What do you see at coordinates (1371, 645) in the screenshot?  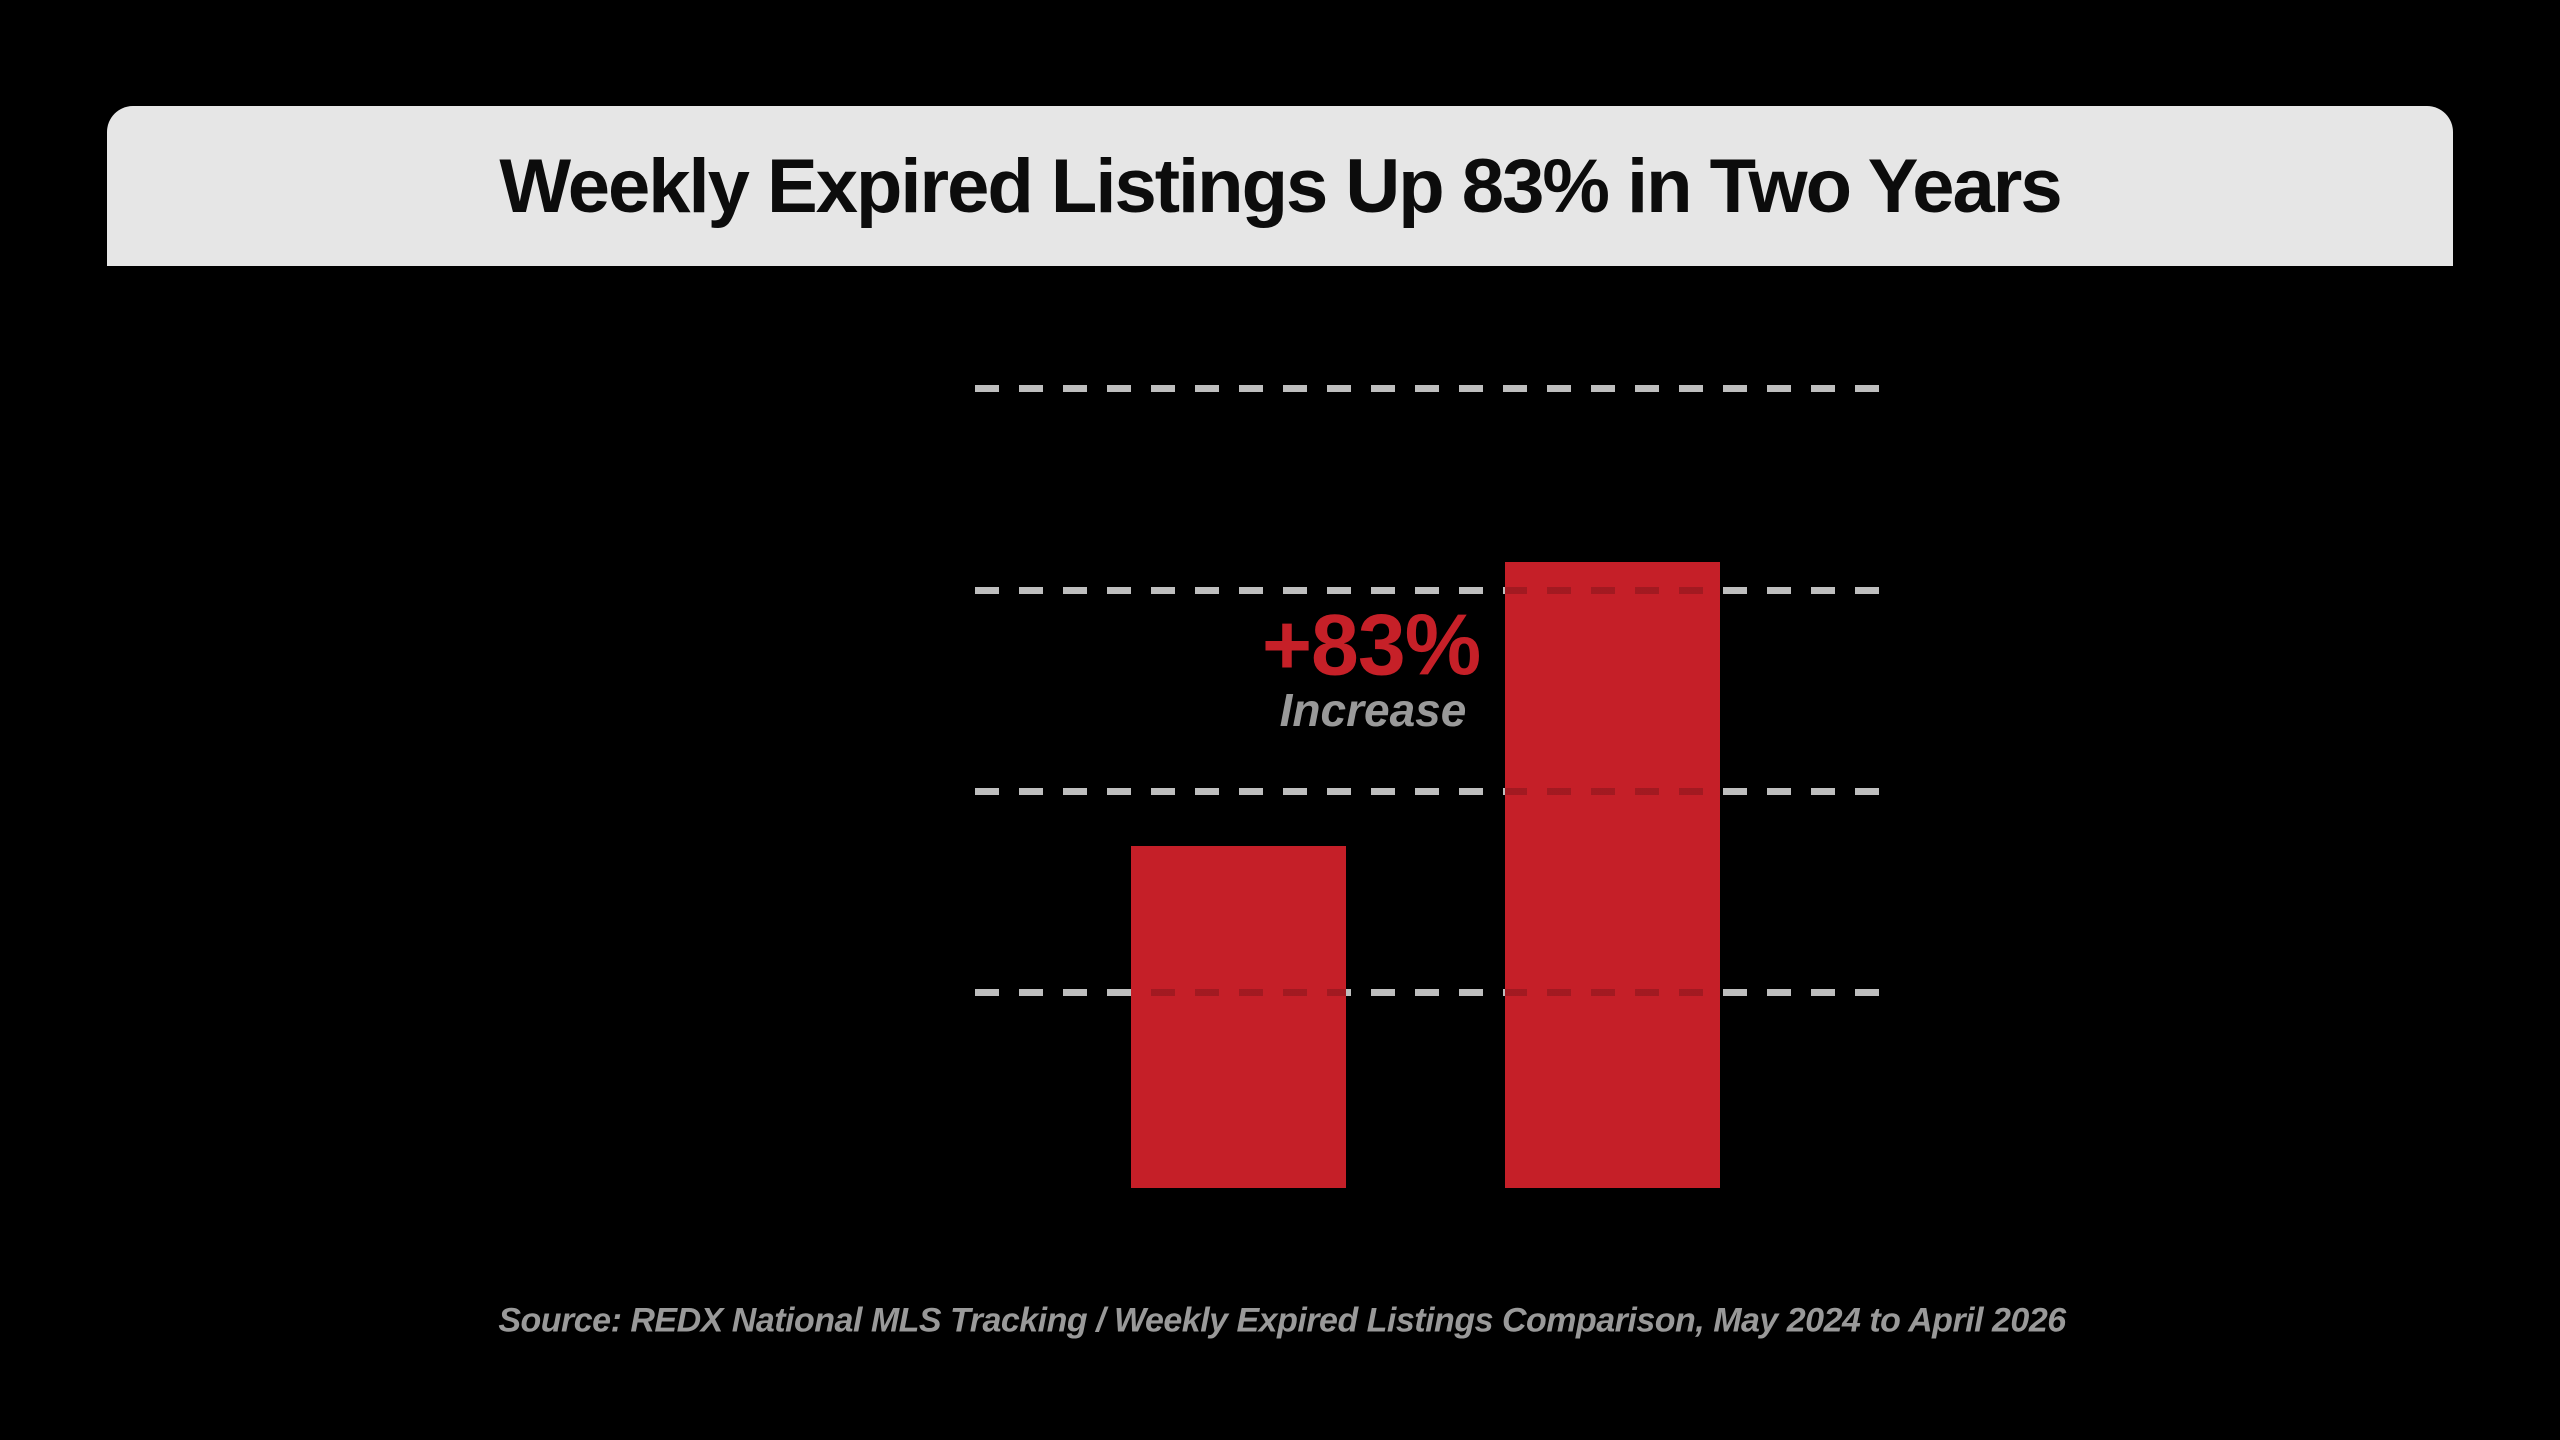 I see `percent-change-label: +83%` at bounding box center [1371, 645].